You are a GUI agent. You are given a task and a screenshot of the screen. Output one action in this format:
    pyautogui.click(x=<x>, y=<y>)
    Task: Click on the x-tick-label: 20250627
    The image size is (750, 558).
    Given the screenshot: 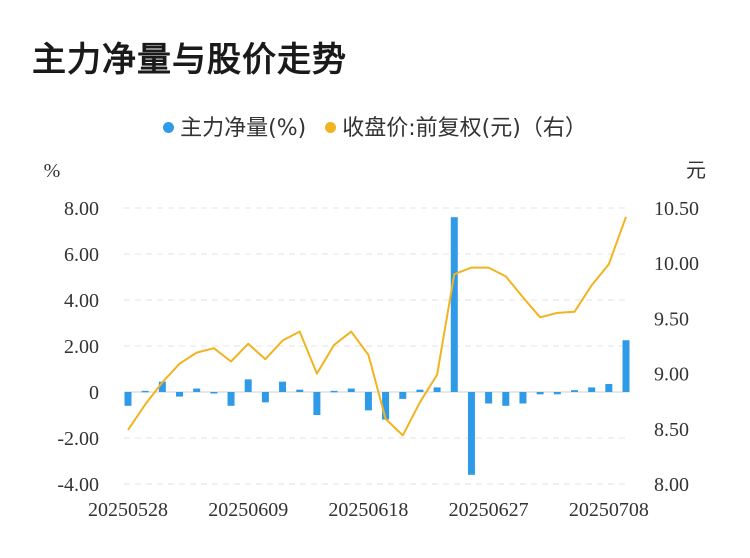 What is the action you would take?
    pyautogui.click(x=489, y=510)
    